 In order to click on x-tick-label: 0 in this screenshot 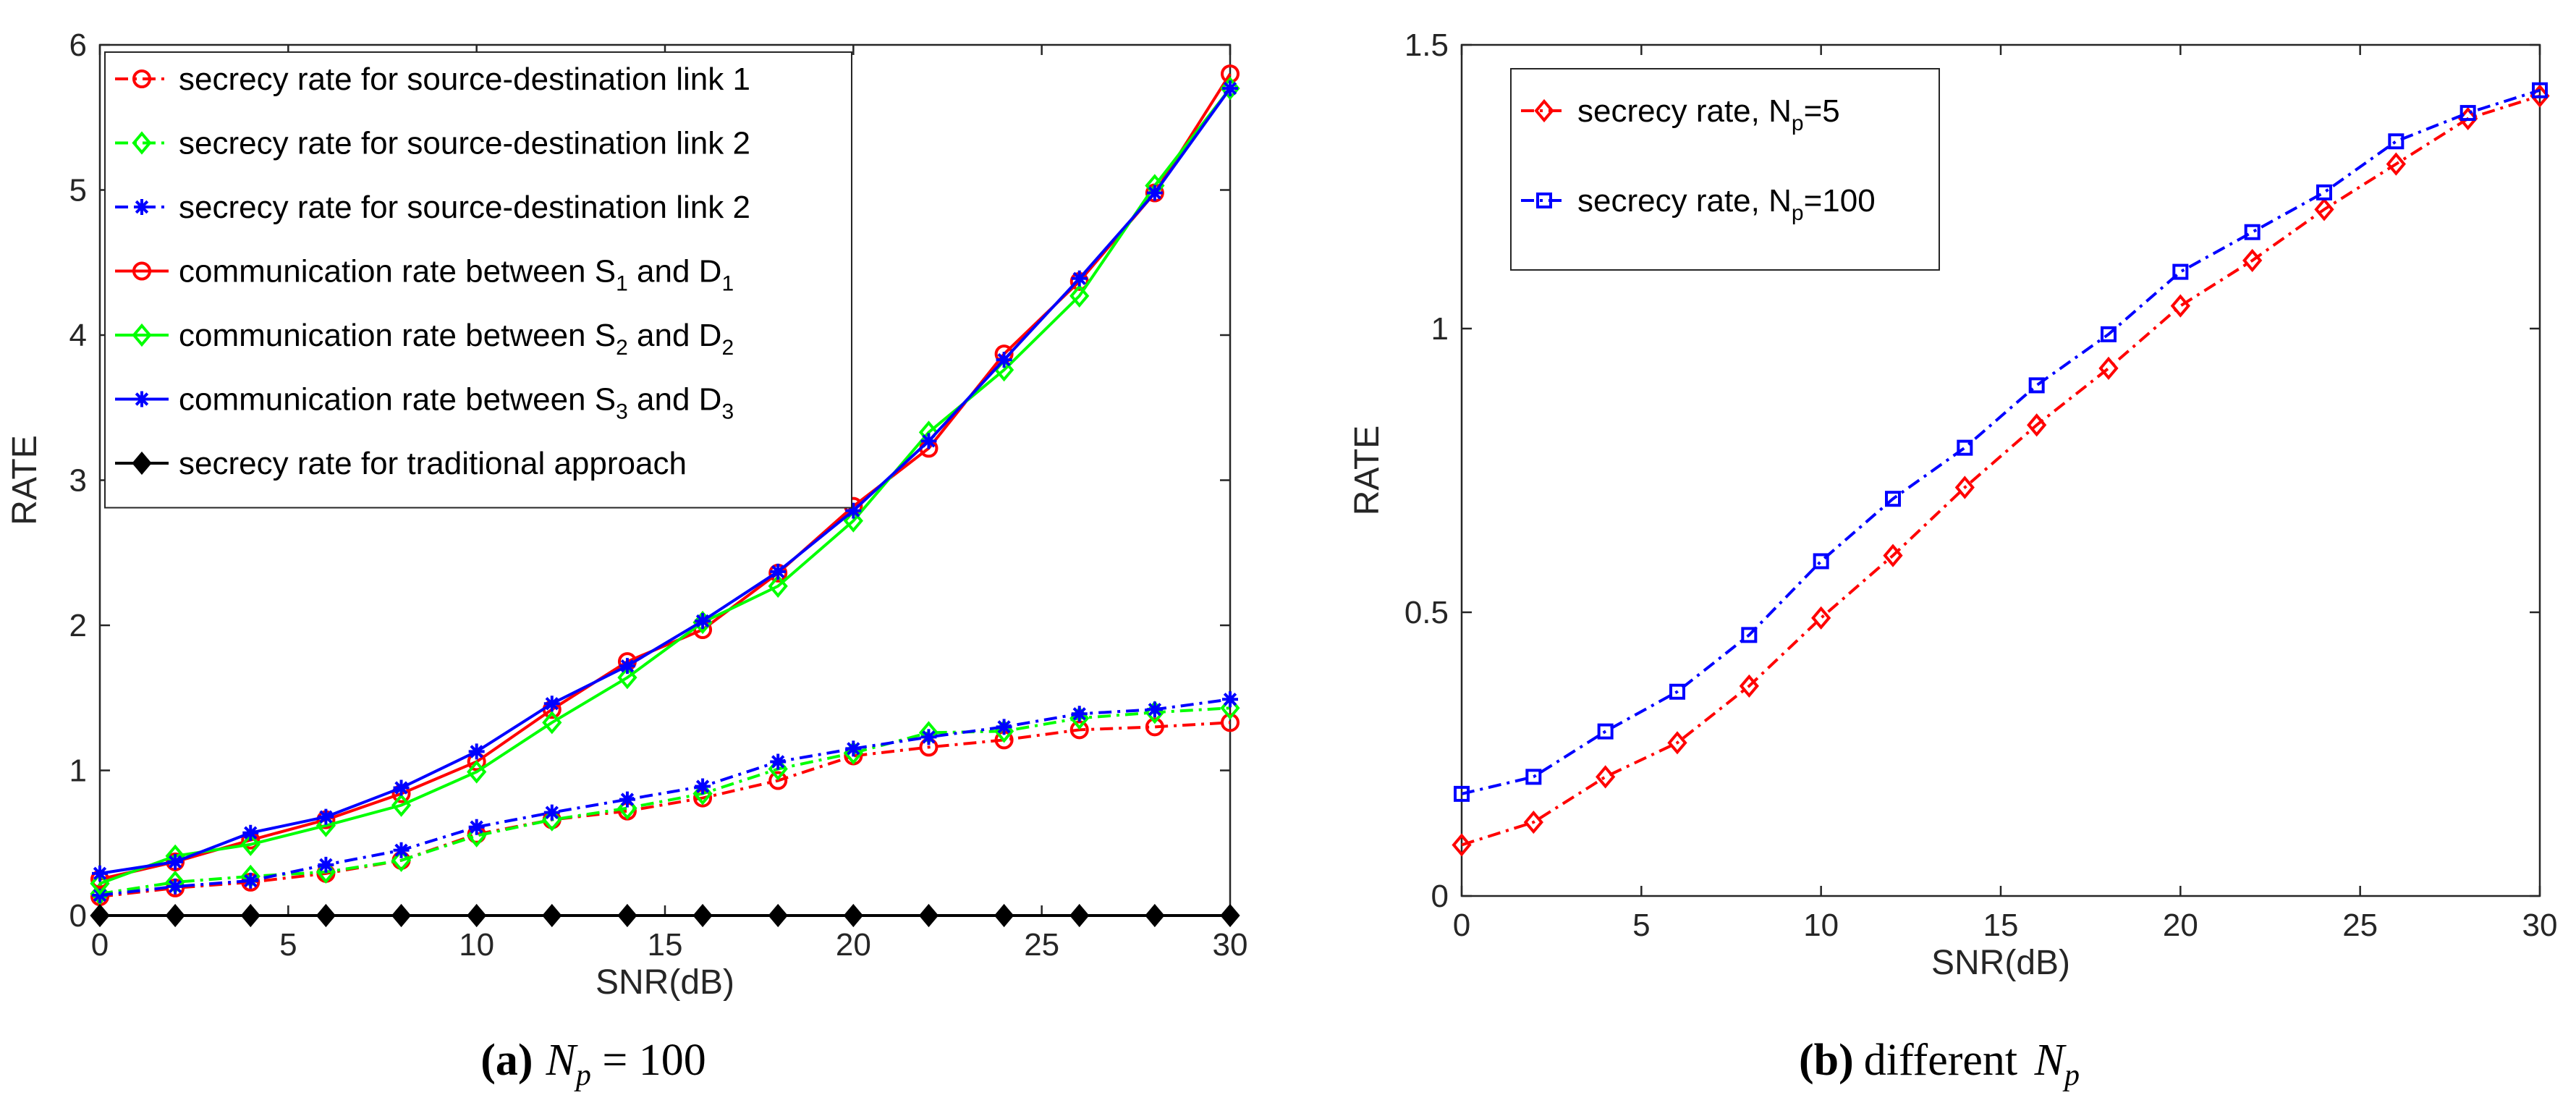, I will do `click(100, 945)`.